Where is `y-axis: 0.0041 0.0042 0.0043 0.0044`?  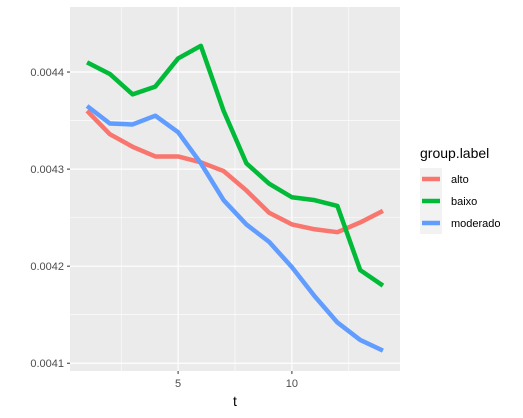
y-axis: 0.0041 0.0042 0.0043 0.0044 is located at coordinates (50, 218).